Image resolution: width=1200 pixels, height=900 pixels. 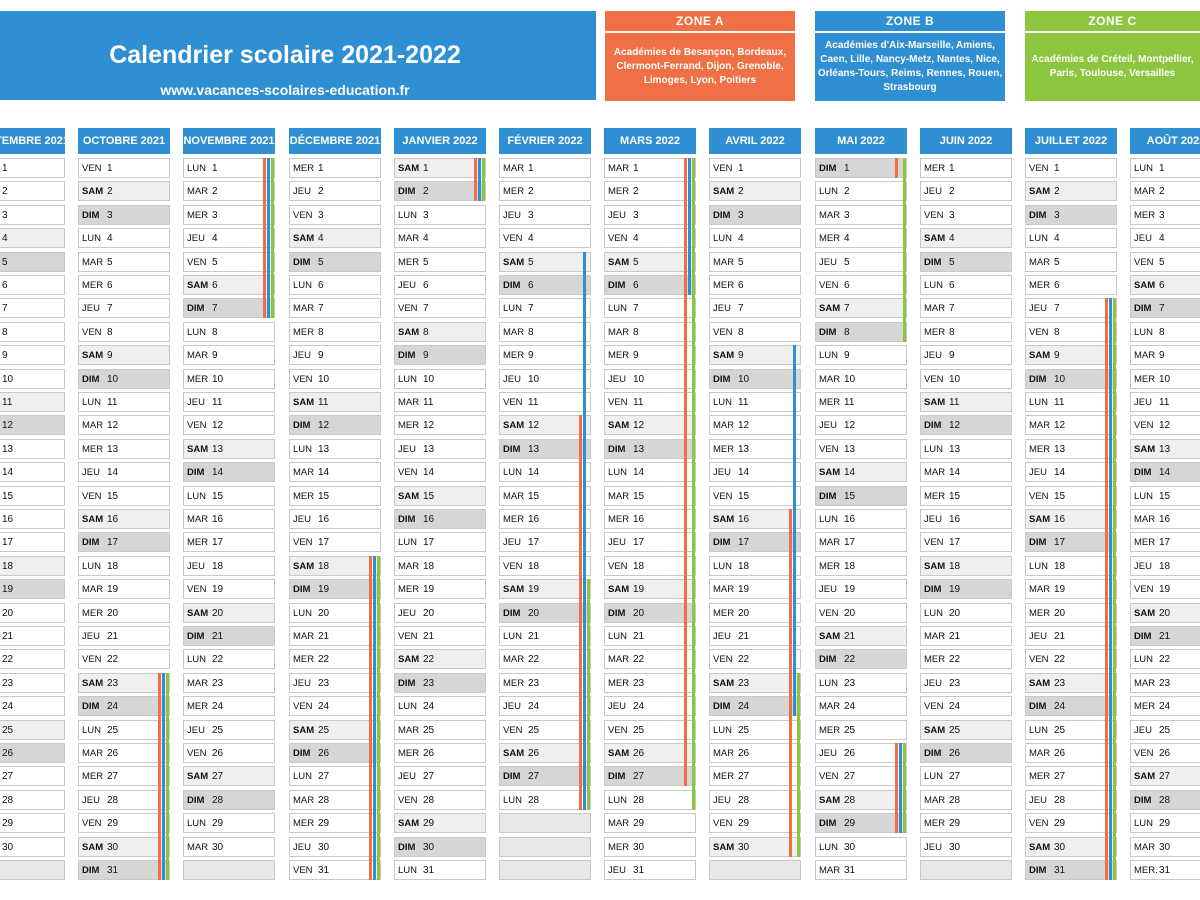 What do you see at coordinates (545, 262) in the screenshot?
I see `day-cell: SAM 5` at bounding box center [545, 262].